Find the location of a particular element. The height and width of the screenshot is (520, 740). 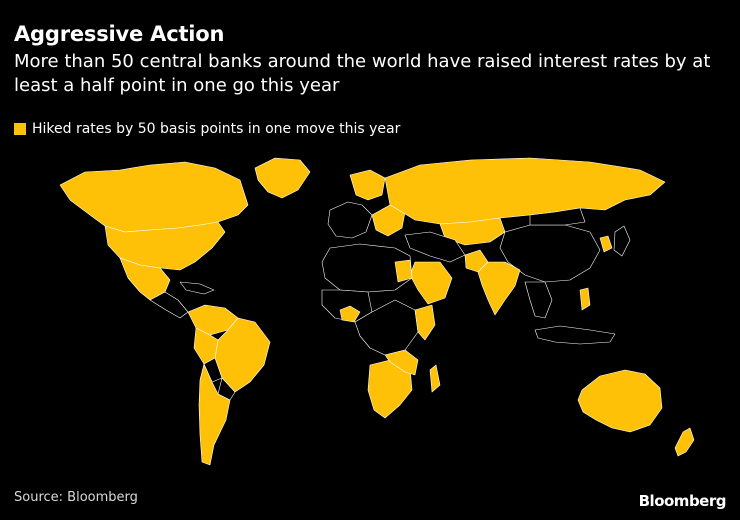

region-india is located at coordinates (499, 288).